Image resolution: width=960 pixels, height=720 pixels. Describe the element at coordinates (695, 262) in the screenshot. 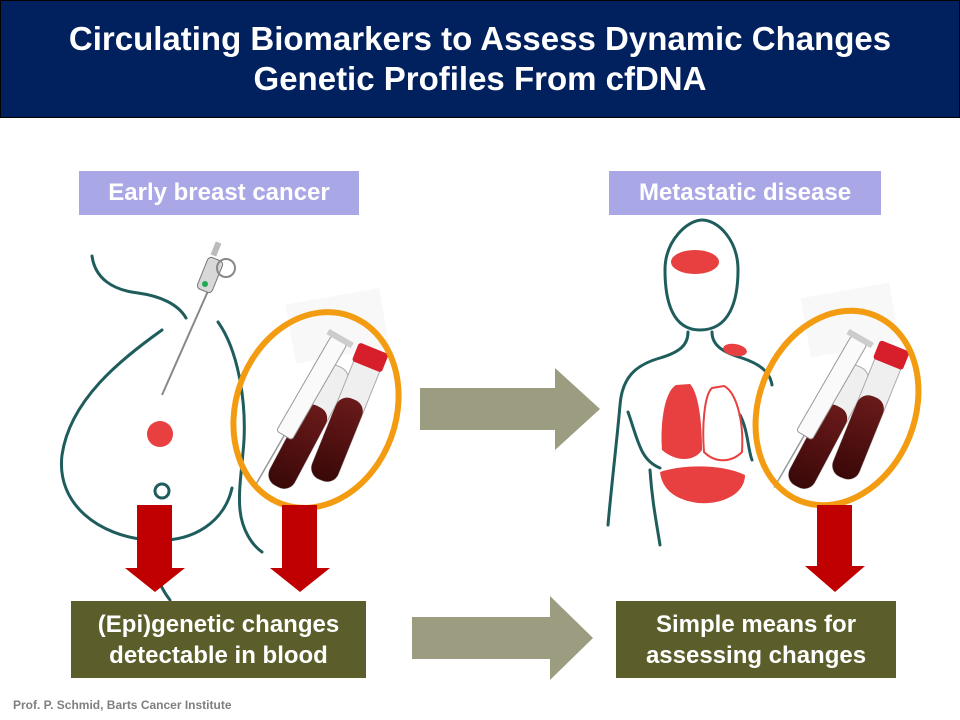

I see `brain-metastasis` at that location.